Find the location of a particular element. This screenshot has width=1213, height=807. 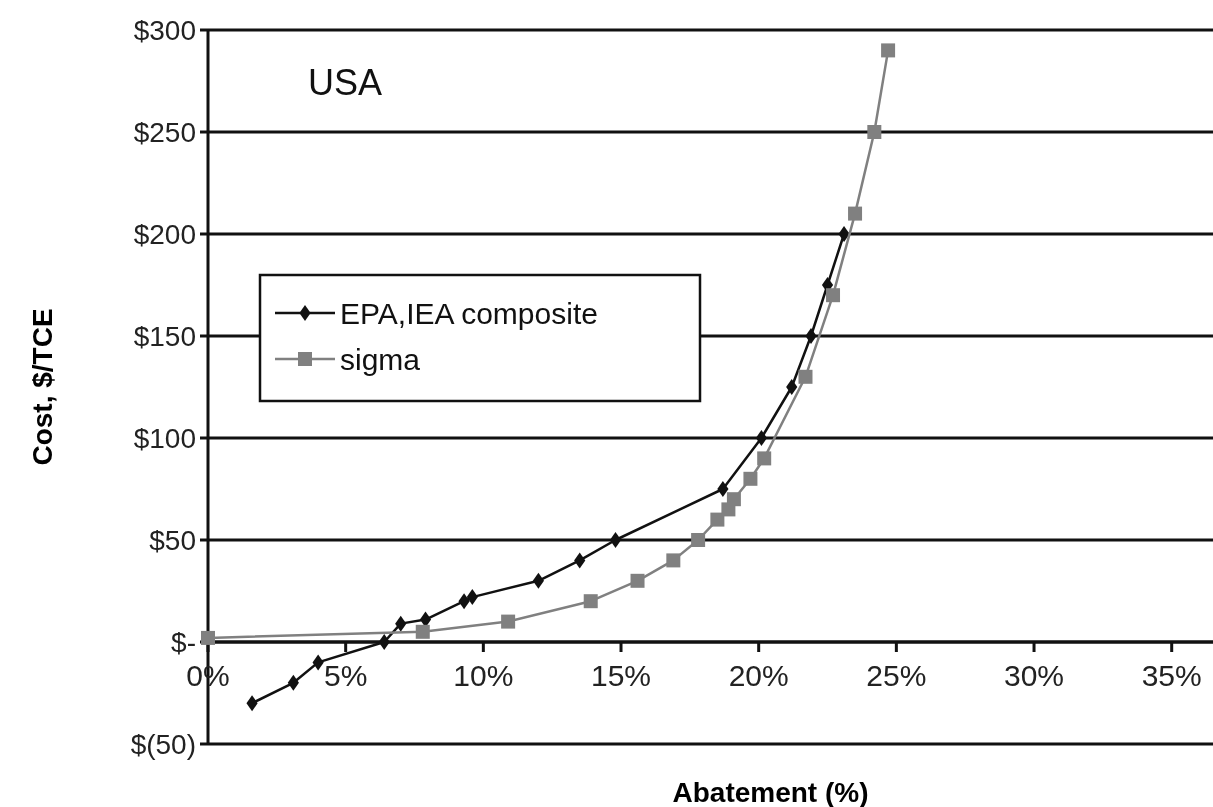

x-axis-title: Abatement (%) is located at coordinates (770, 792).